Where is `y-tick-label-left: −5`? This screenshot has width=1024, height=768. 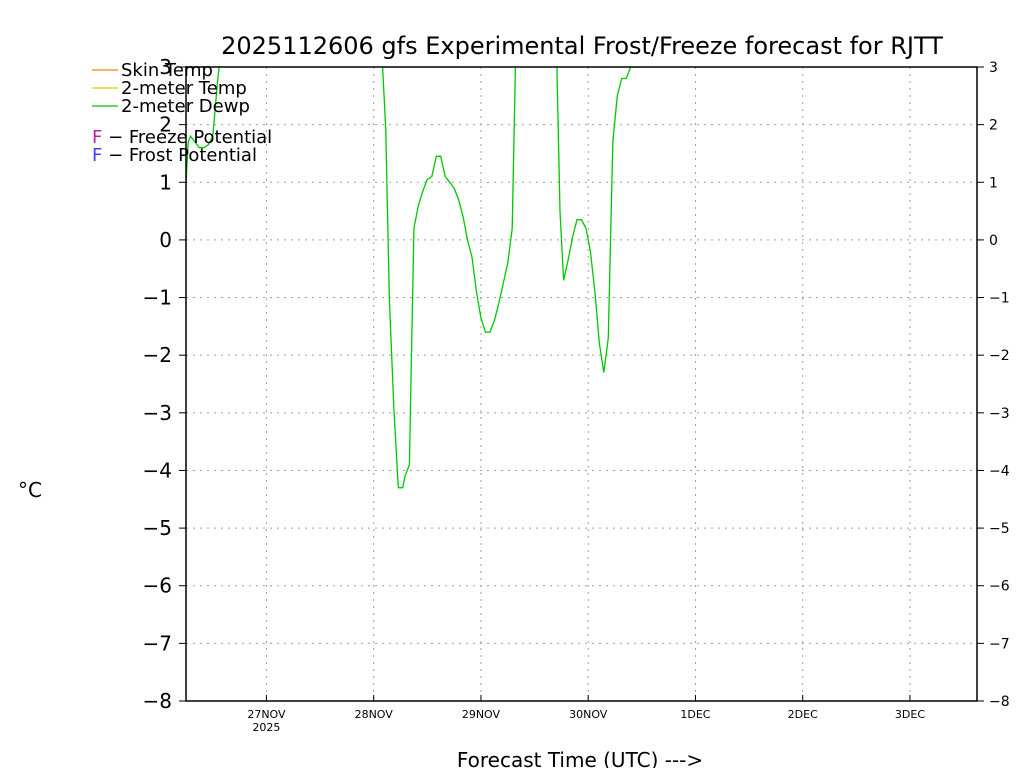 y-tick-label-left: −5 is located at coordinates (157, 528).